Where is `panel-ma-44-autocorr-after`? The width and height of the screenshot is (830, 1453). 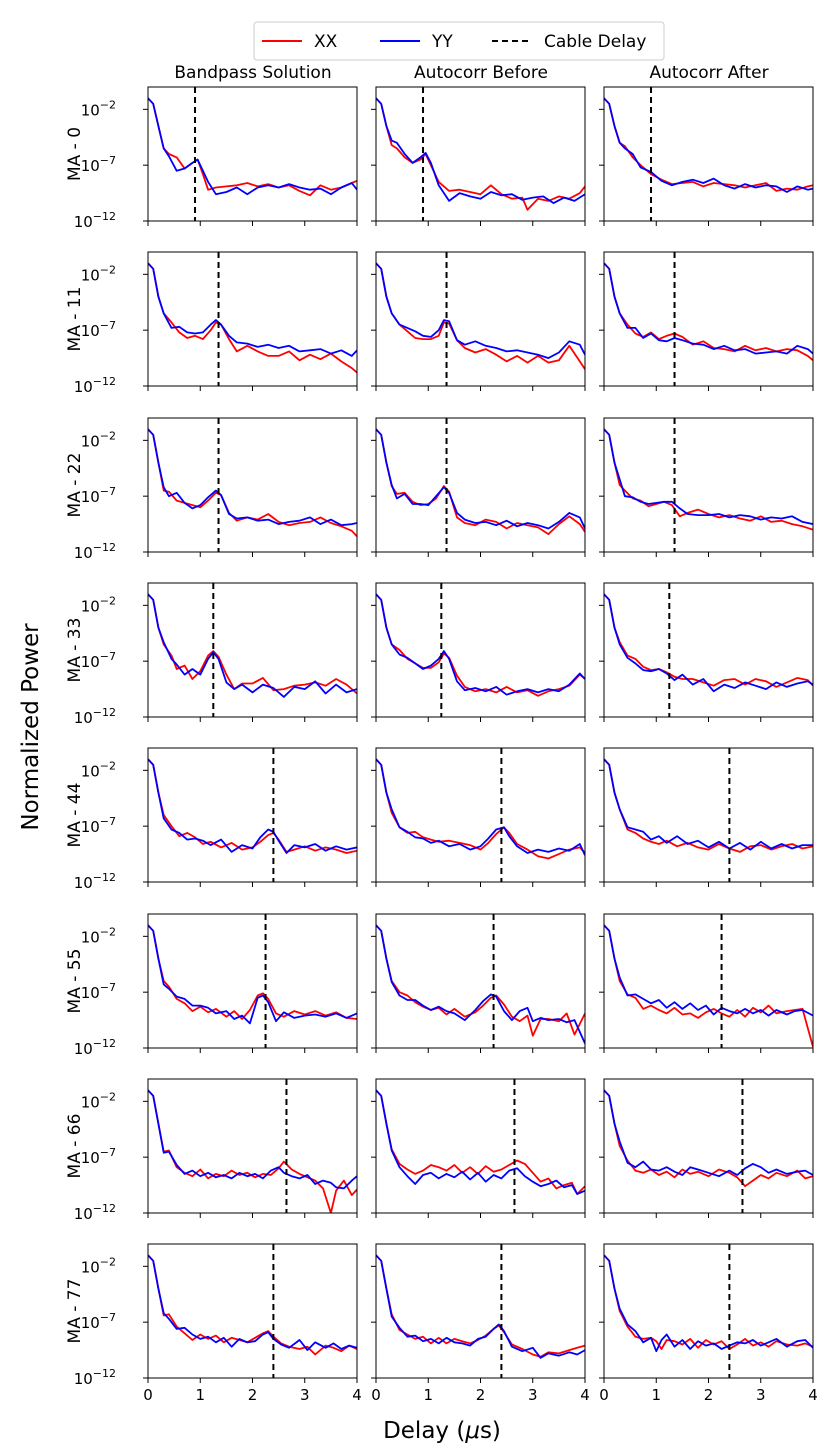 panel-ma-44-autocorr-after is located at coordinates (706, 817).